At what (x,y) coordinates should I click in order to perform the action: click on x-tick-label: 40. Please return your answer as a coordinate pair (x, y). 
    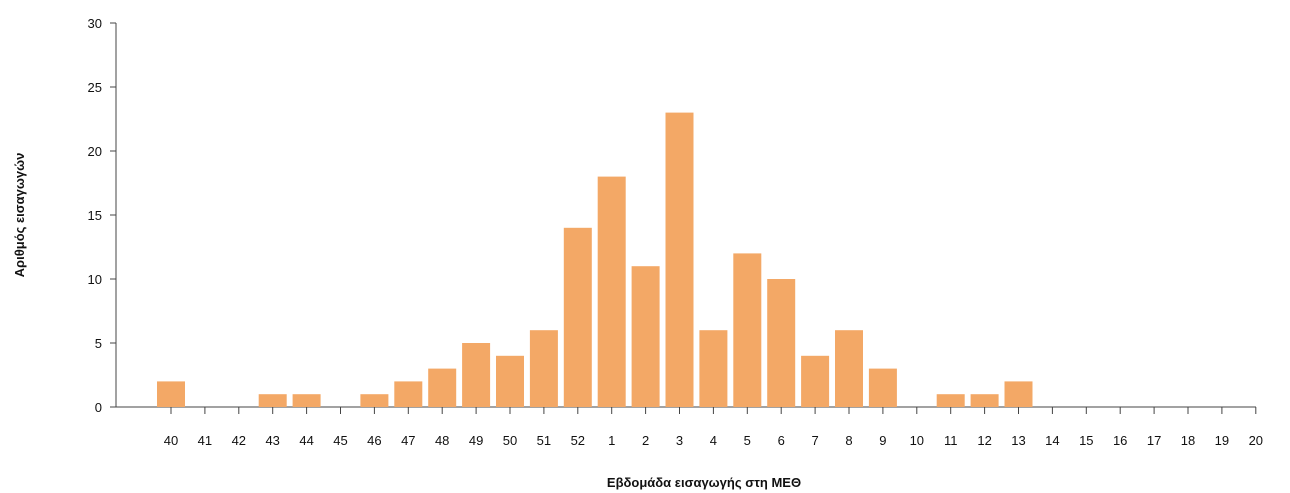
    Looking at the image, I should click on (171, 440).